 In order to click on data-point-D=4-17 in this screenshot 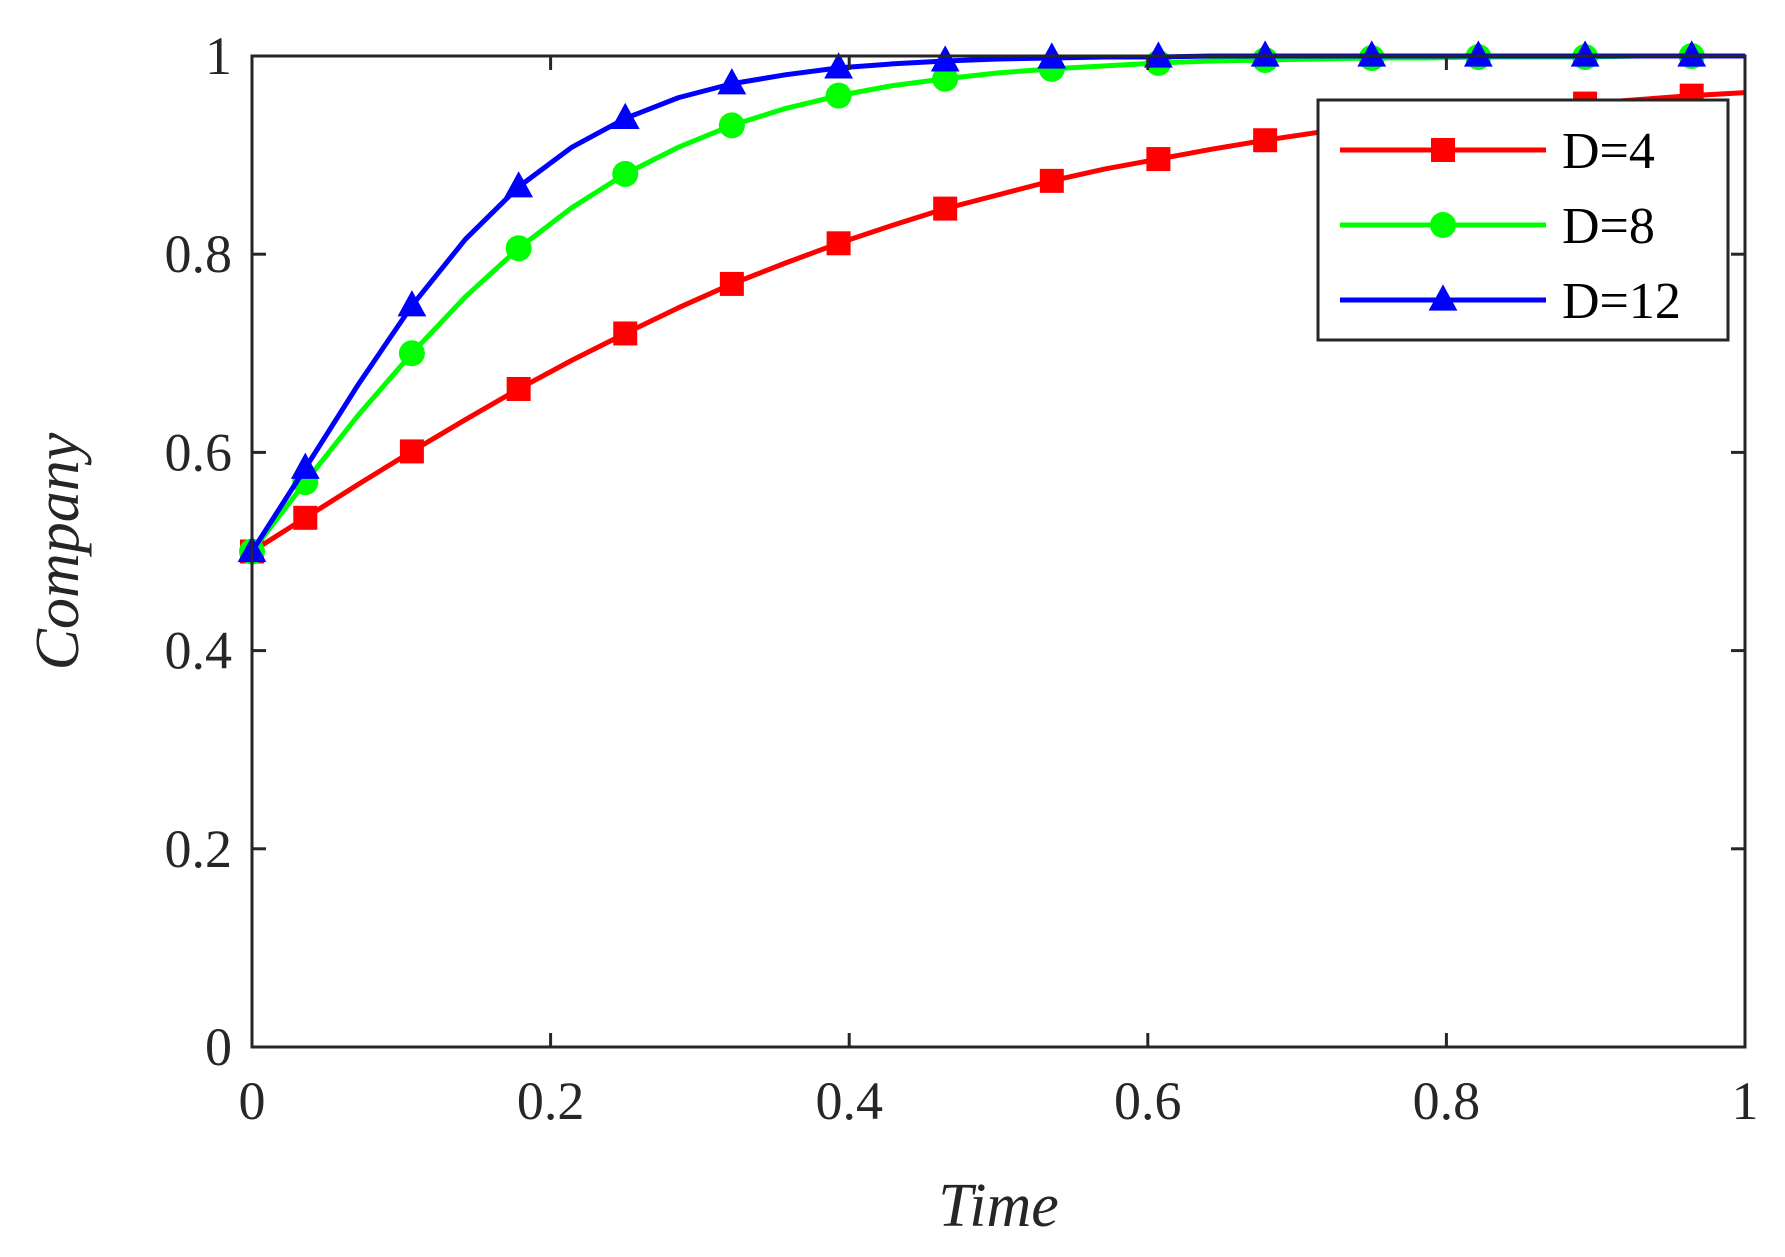, I will do `click(1158, 159)`.